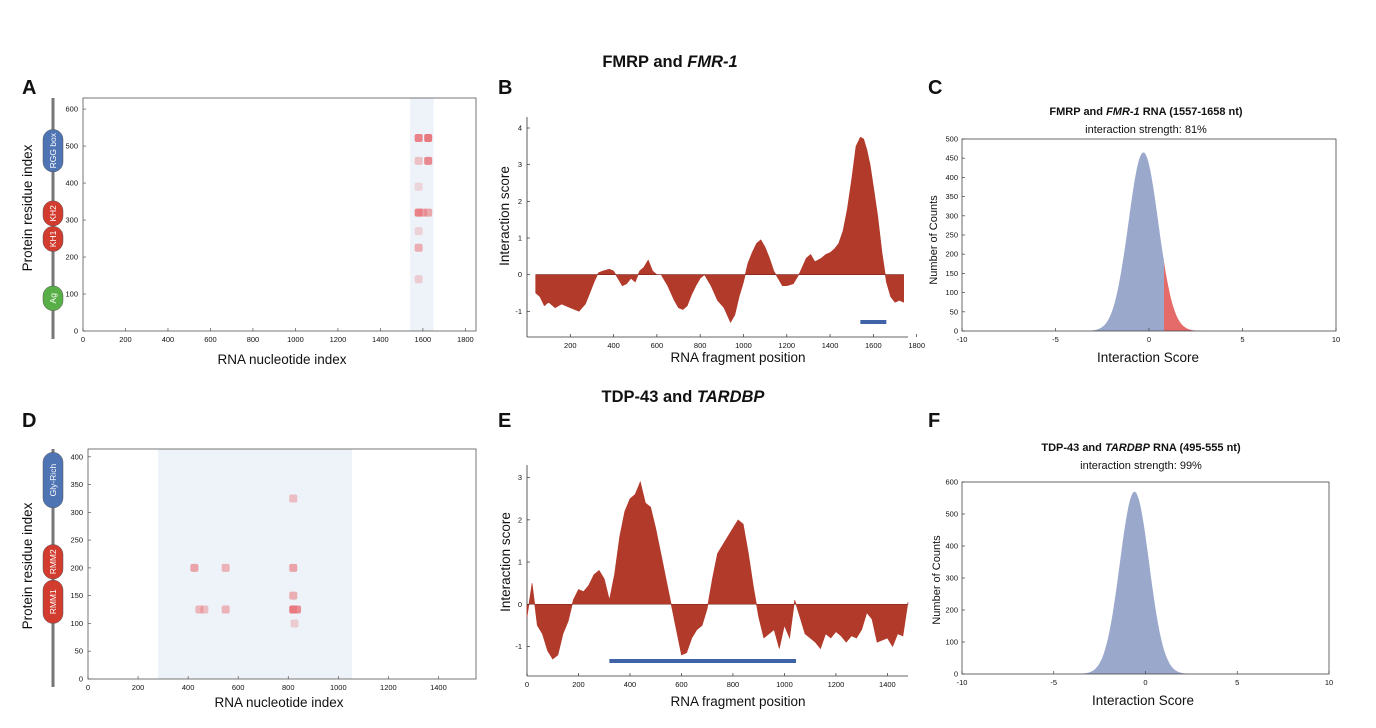  What do you see at coordinates (934, 240) in the screenshot?
I see `hist-c-ylabel: Number of Counts` at bounding box center [934, 240].